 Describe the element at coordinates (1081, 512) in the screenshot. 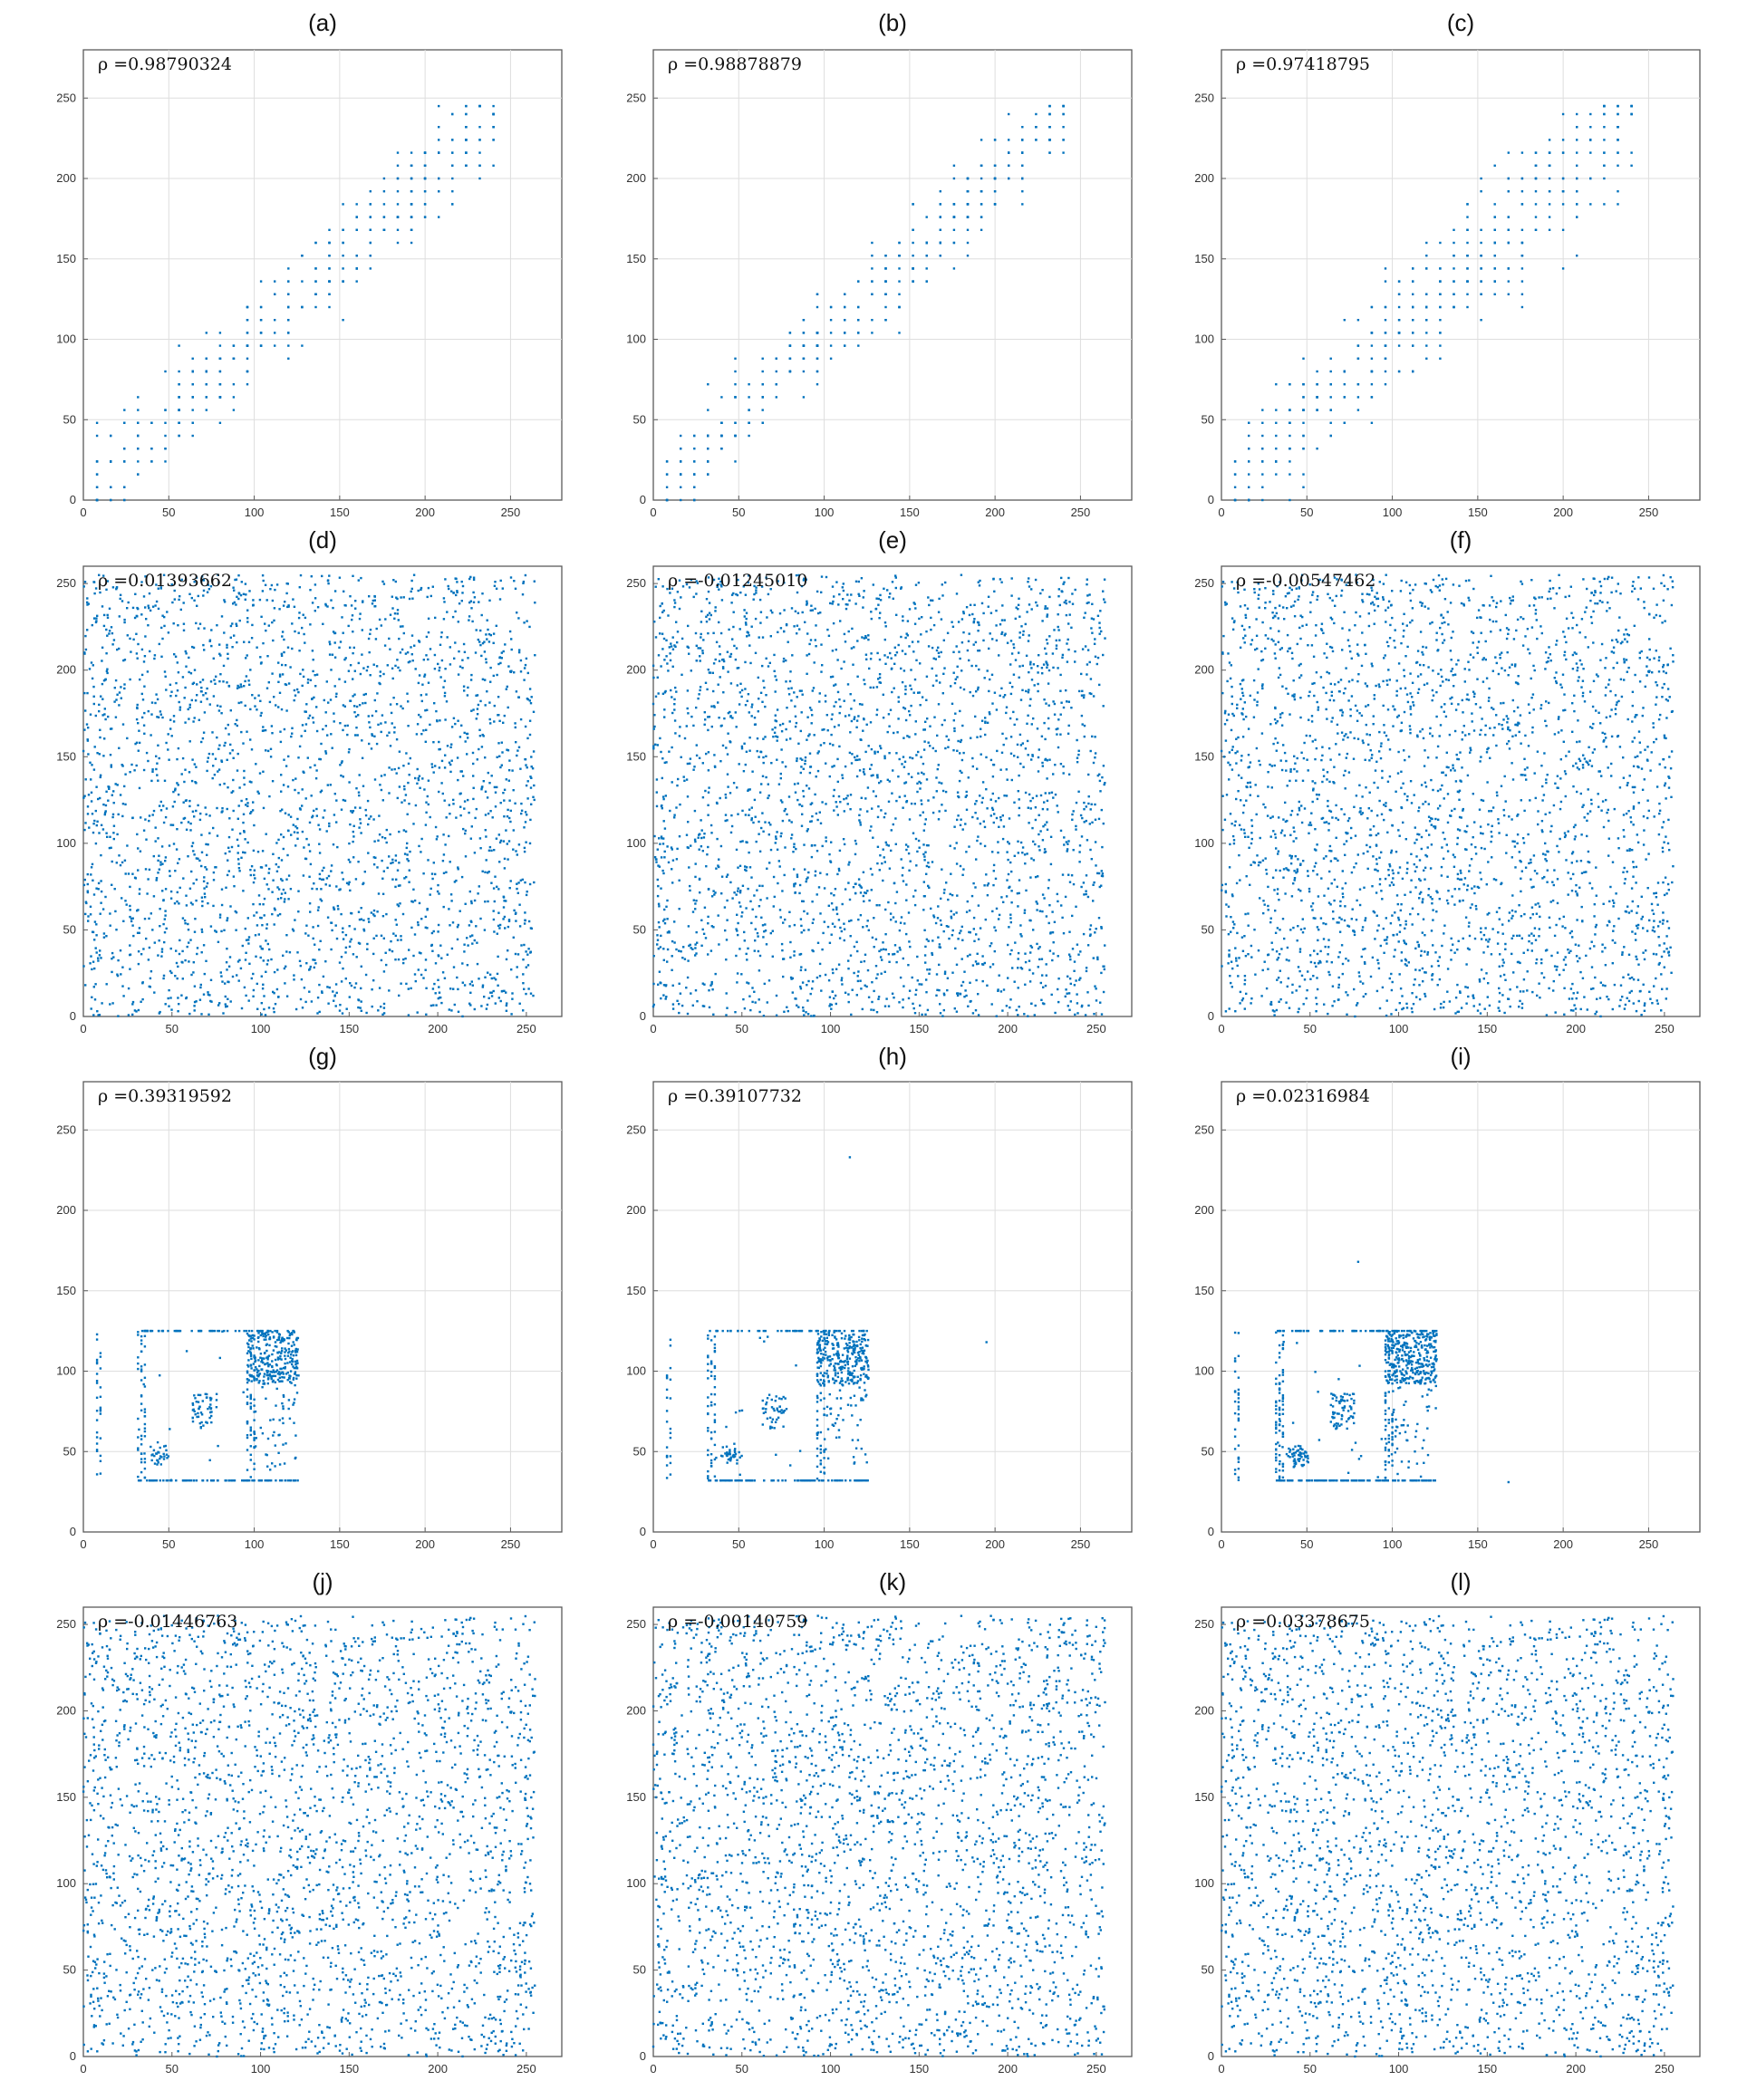

I see `x-tick-label: 250` at that location.